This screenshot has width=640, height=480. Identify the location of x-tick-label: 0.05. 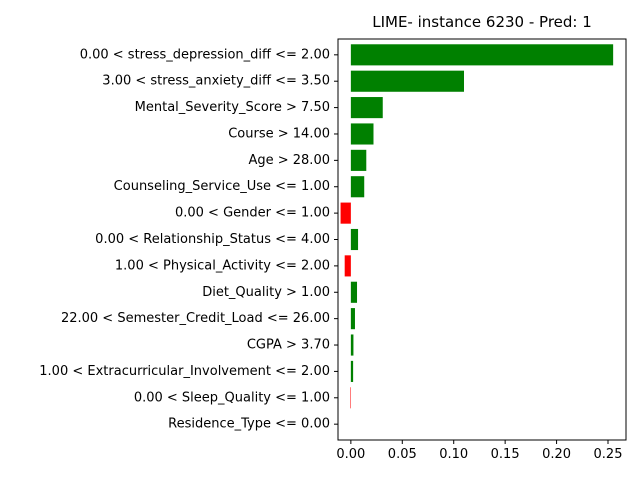
(402, 454).